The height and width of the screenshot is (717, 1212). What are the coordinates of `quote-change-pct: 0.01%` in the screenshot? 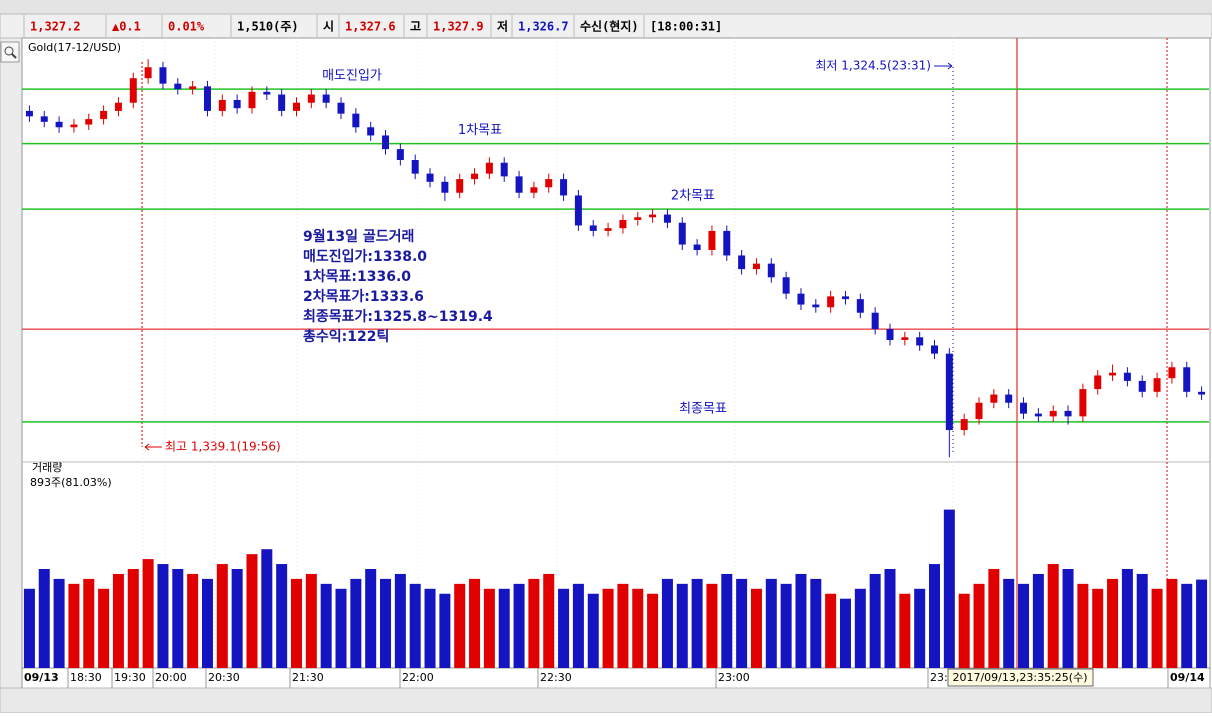 It's located at (186, 27).